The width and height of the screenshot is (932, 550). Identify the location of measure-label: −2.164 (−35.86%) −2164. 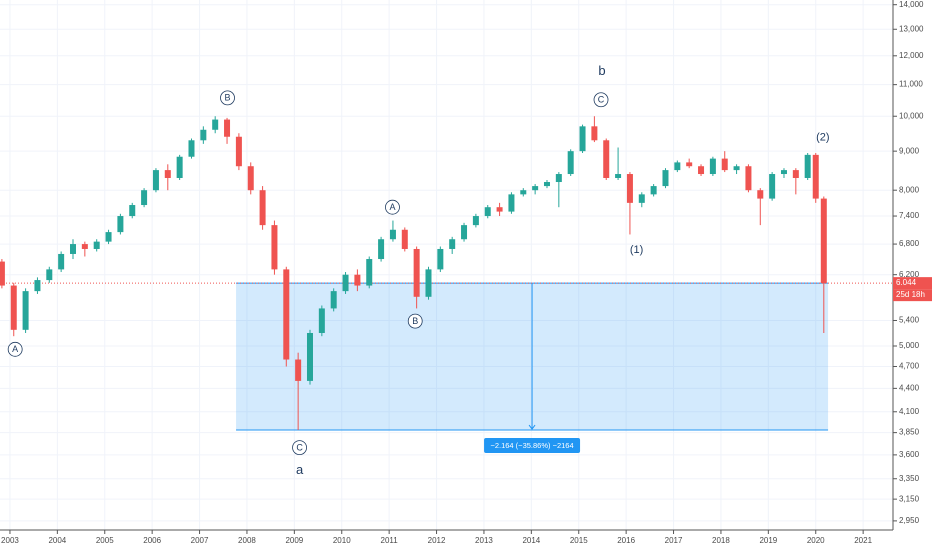
(531, 445).